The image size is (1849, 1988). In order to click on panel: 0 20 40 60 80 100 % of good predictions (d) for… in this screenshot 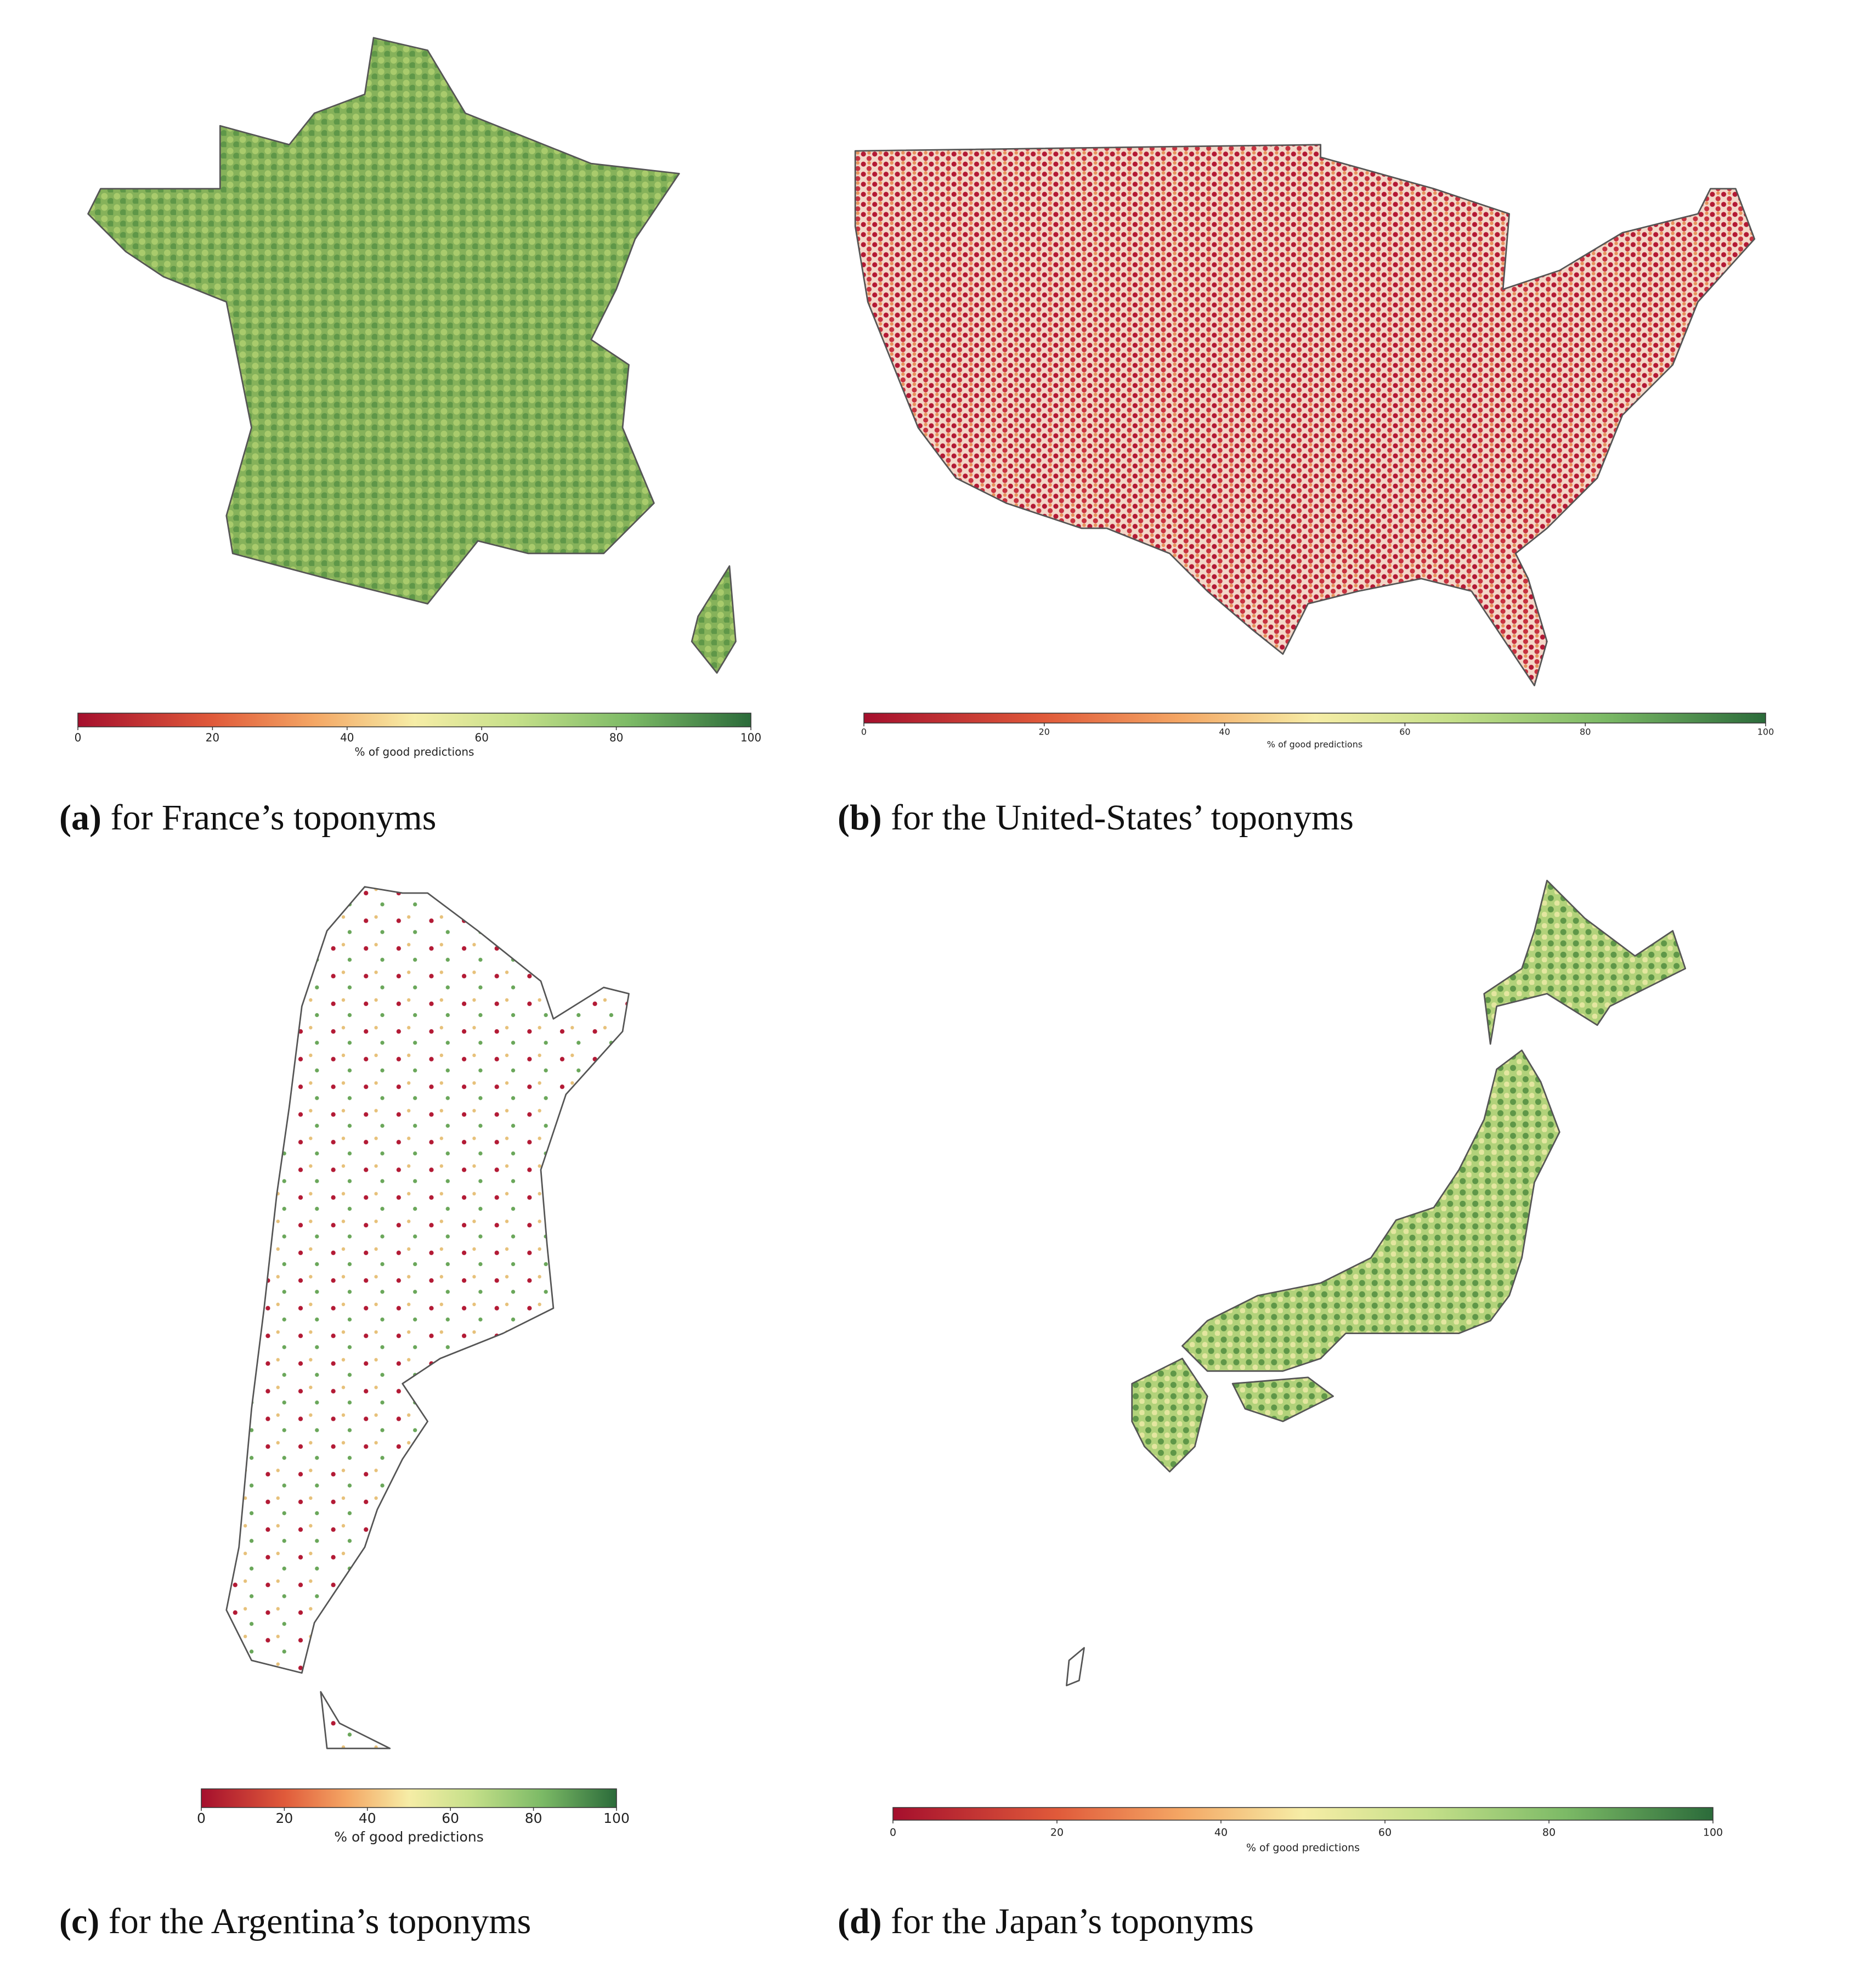, I will do `click(1280, 1874)`.